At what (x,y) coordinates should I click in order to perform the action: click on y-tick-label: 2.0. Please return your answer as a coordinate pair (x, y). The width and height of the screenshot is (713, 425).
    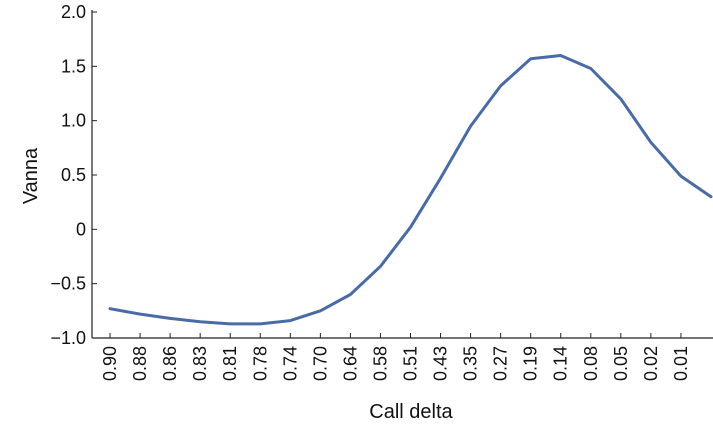
    Looking at the image, I should click on (73, 12).